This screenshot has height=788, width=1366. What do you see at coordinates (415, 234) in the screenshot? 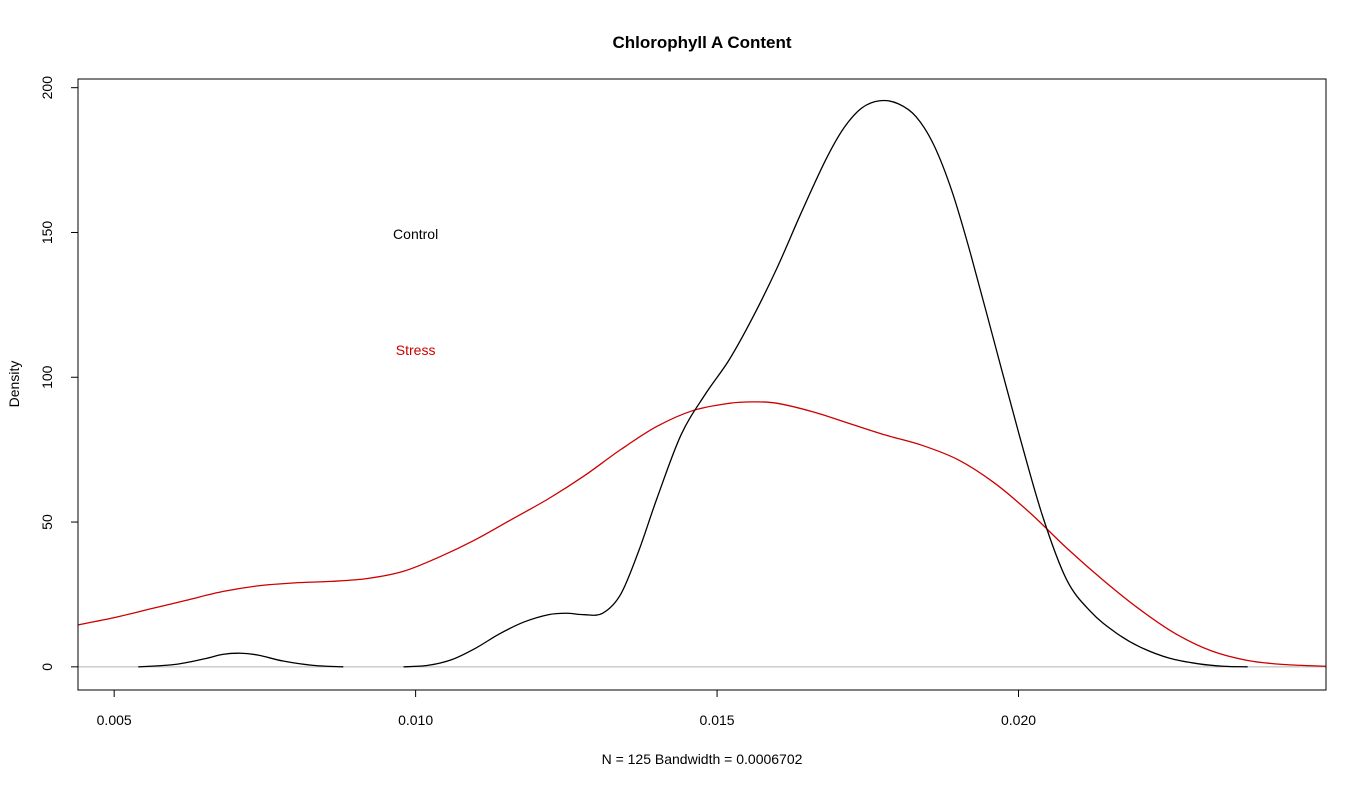
I see `control-label: Control` at bounding box center [415, 234].